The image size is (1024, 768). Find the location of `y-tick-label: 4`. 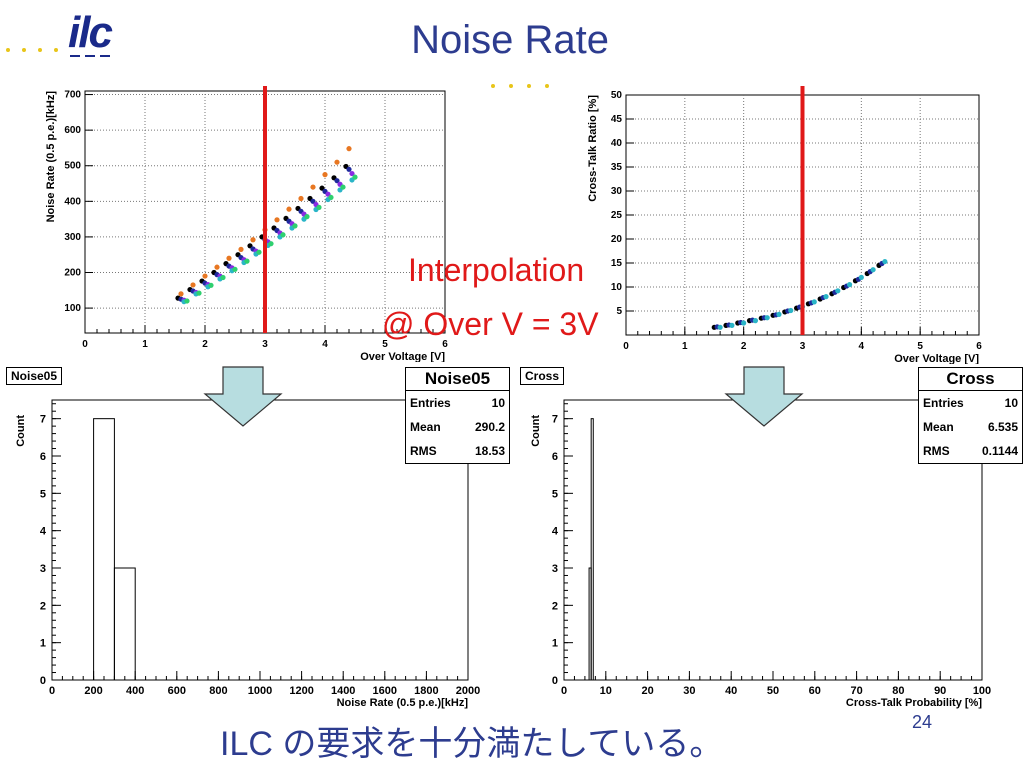

y-tick-label: 4 is located at coordinates (555, 532).